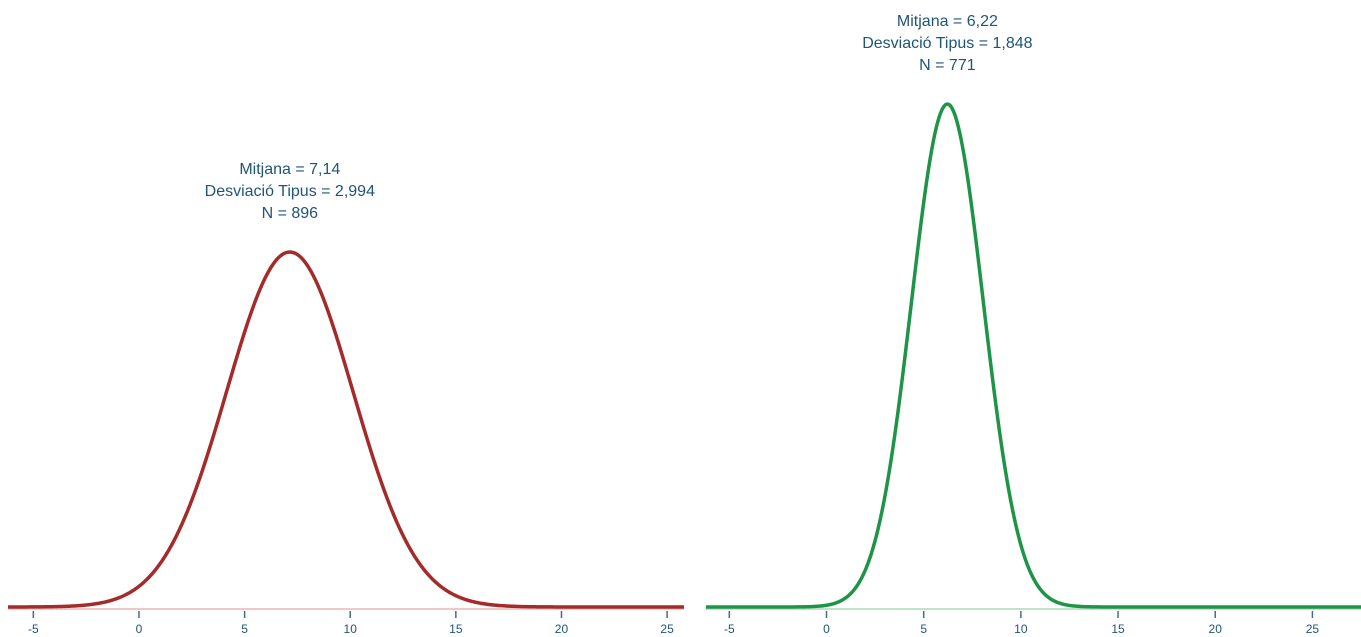 The height and width of the screenshot is (637, 1361). I want to click on right-x-ticks: -5 0 5 10 15 20 25, so click(1021, 623).